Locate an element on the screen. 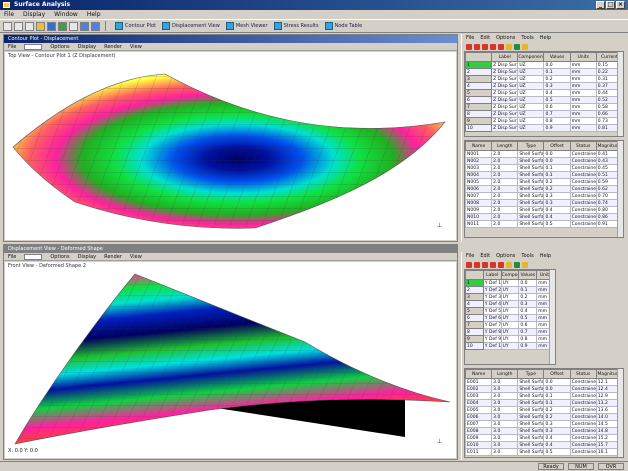 The image size is (628, 471). window-button-nodes: Node Table is located at coordinates (343, 26).